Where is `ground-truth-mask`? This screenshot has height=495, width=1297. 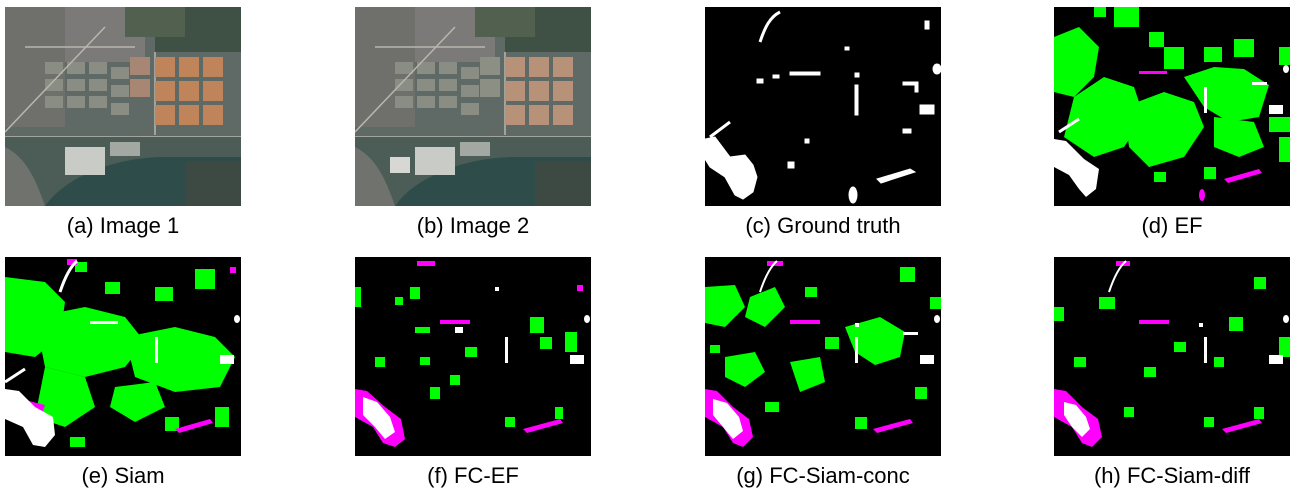
ground-truth-mask is located at coordinates (823, 106).